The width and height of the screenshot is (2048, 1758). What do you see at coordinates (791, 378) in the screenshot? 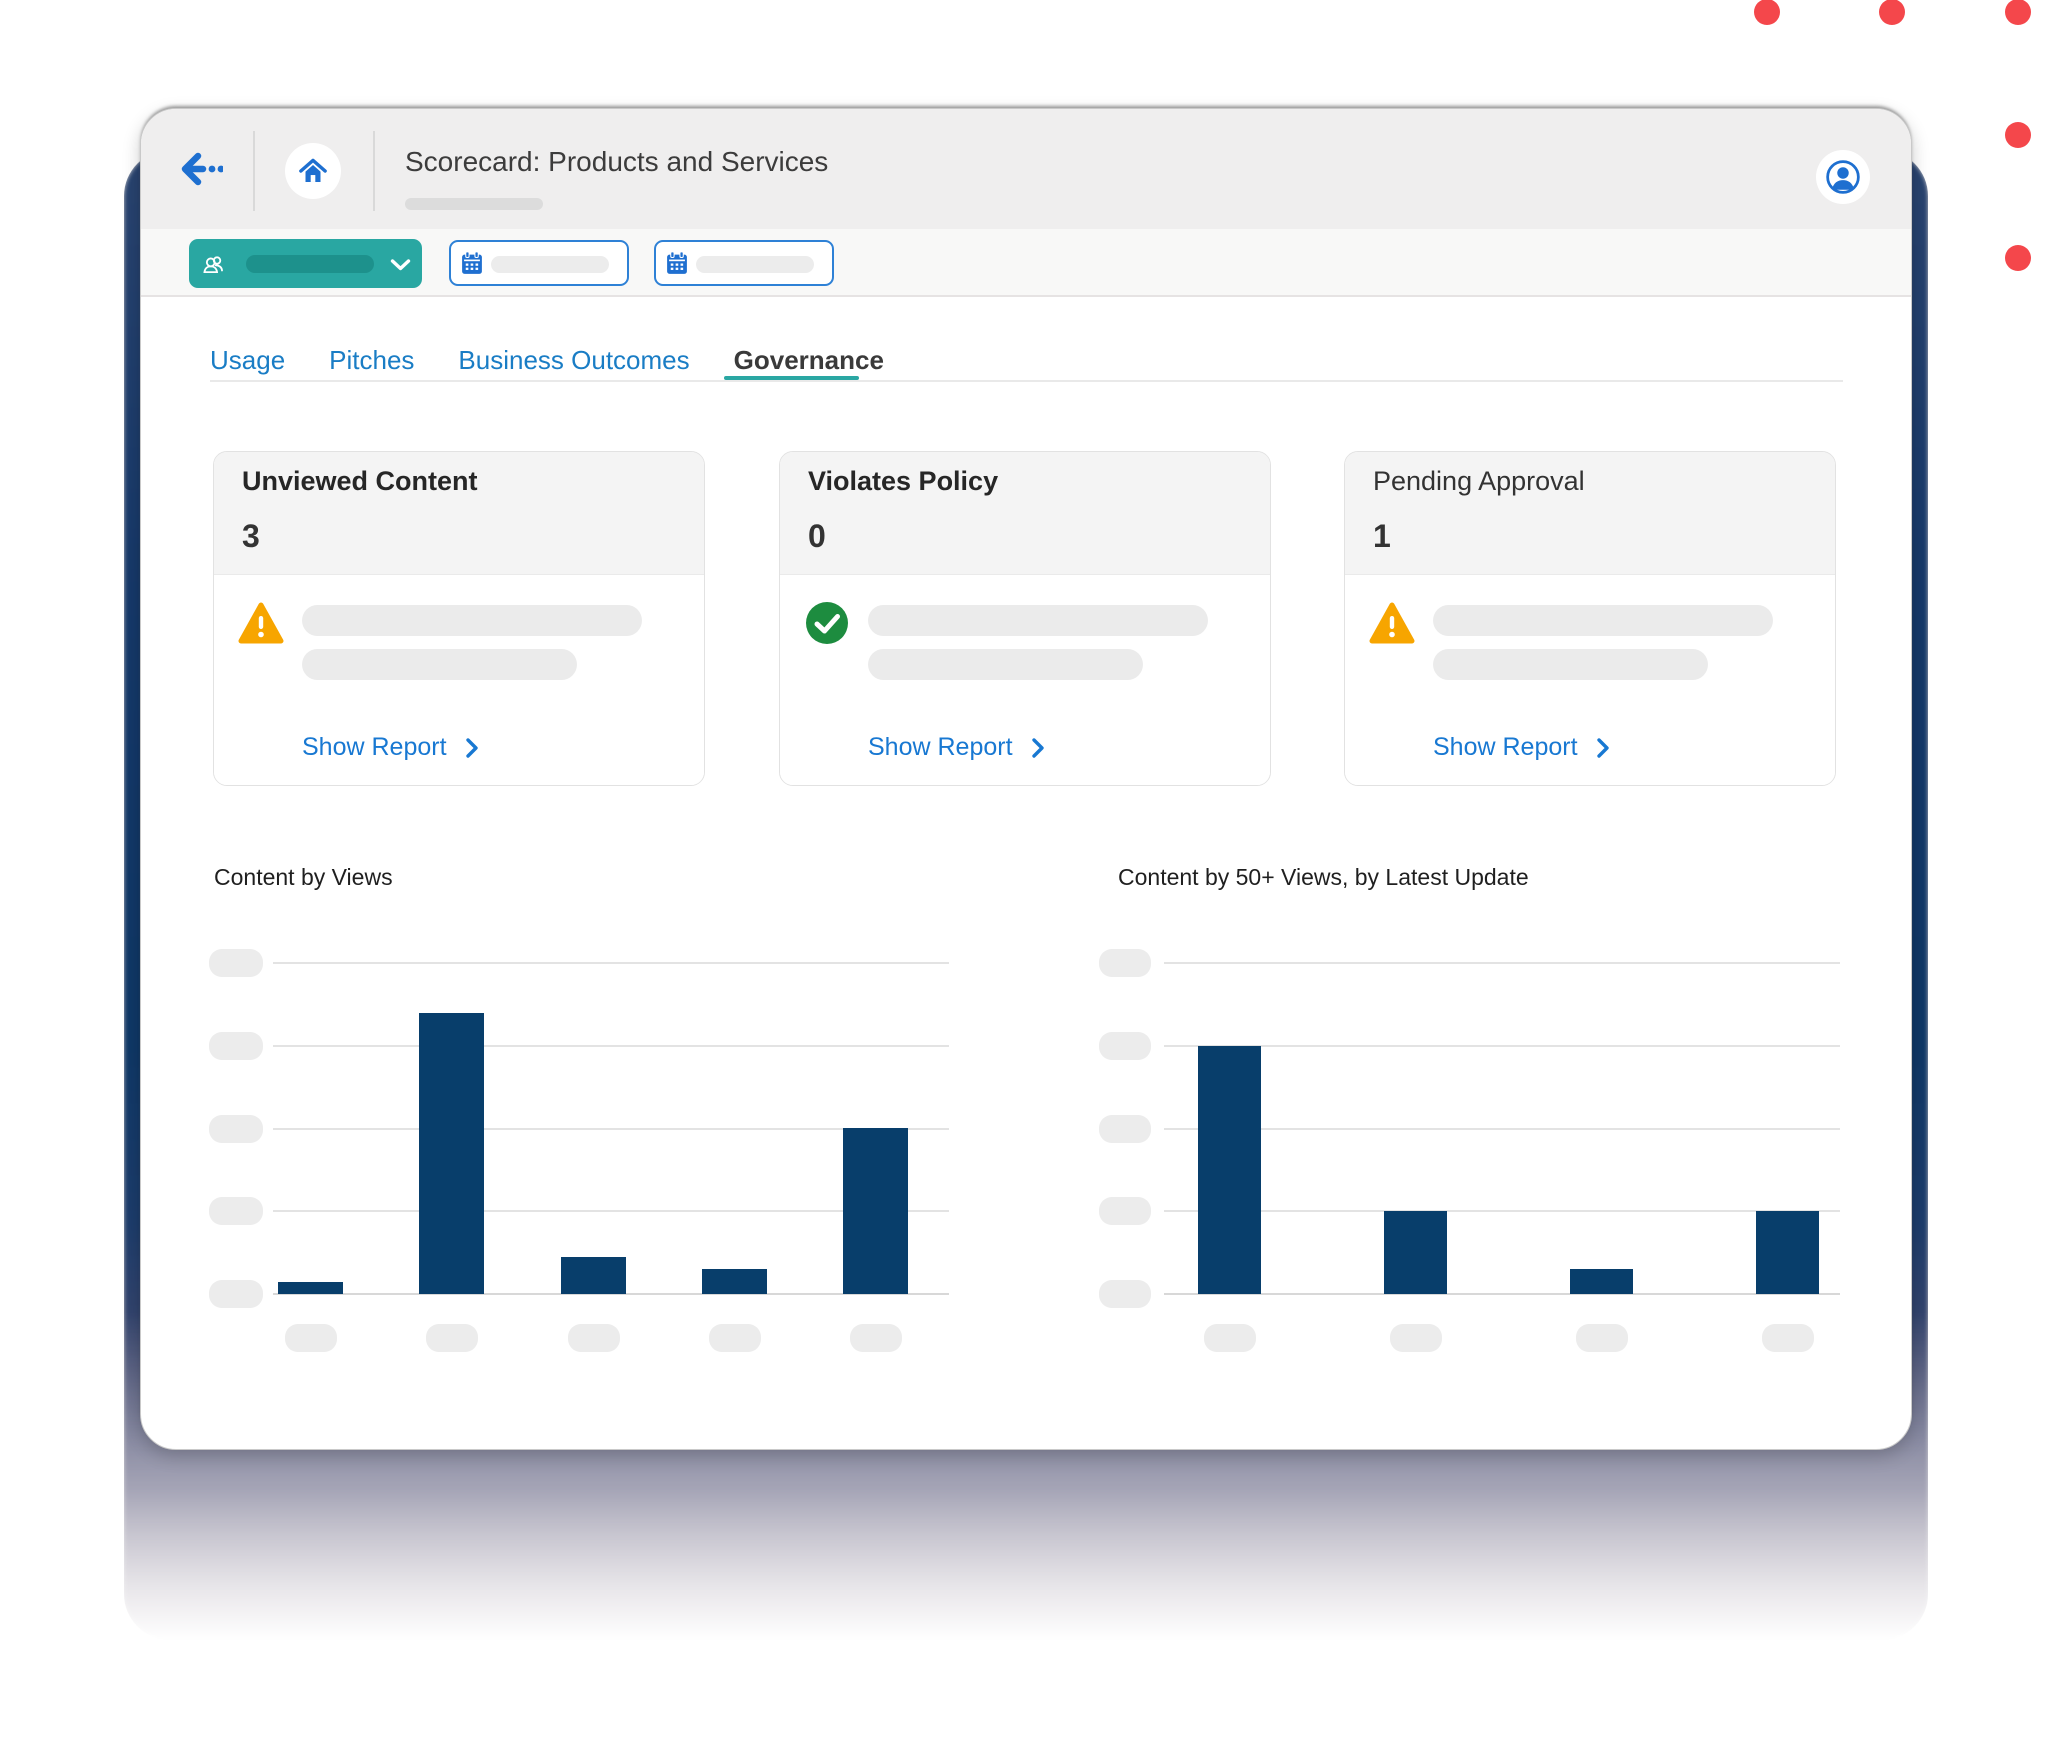
I see `active-tab-underline` at bounding box center [791, 378].